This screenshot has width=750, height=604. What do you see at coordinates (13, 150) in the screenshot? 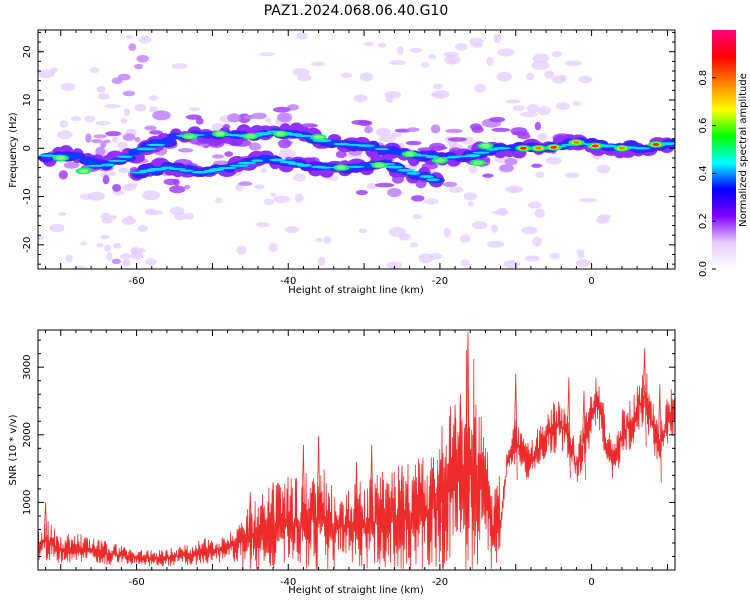
I see `spectrogram-ylabel: Frequency (Hz)` at bounding box center [13, 150].